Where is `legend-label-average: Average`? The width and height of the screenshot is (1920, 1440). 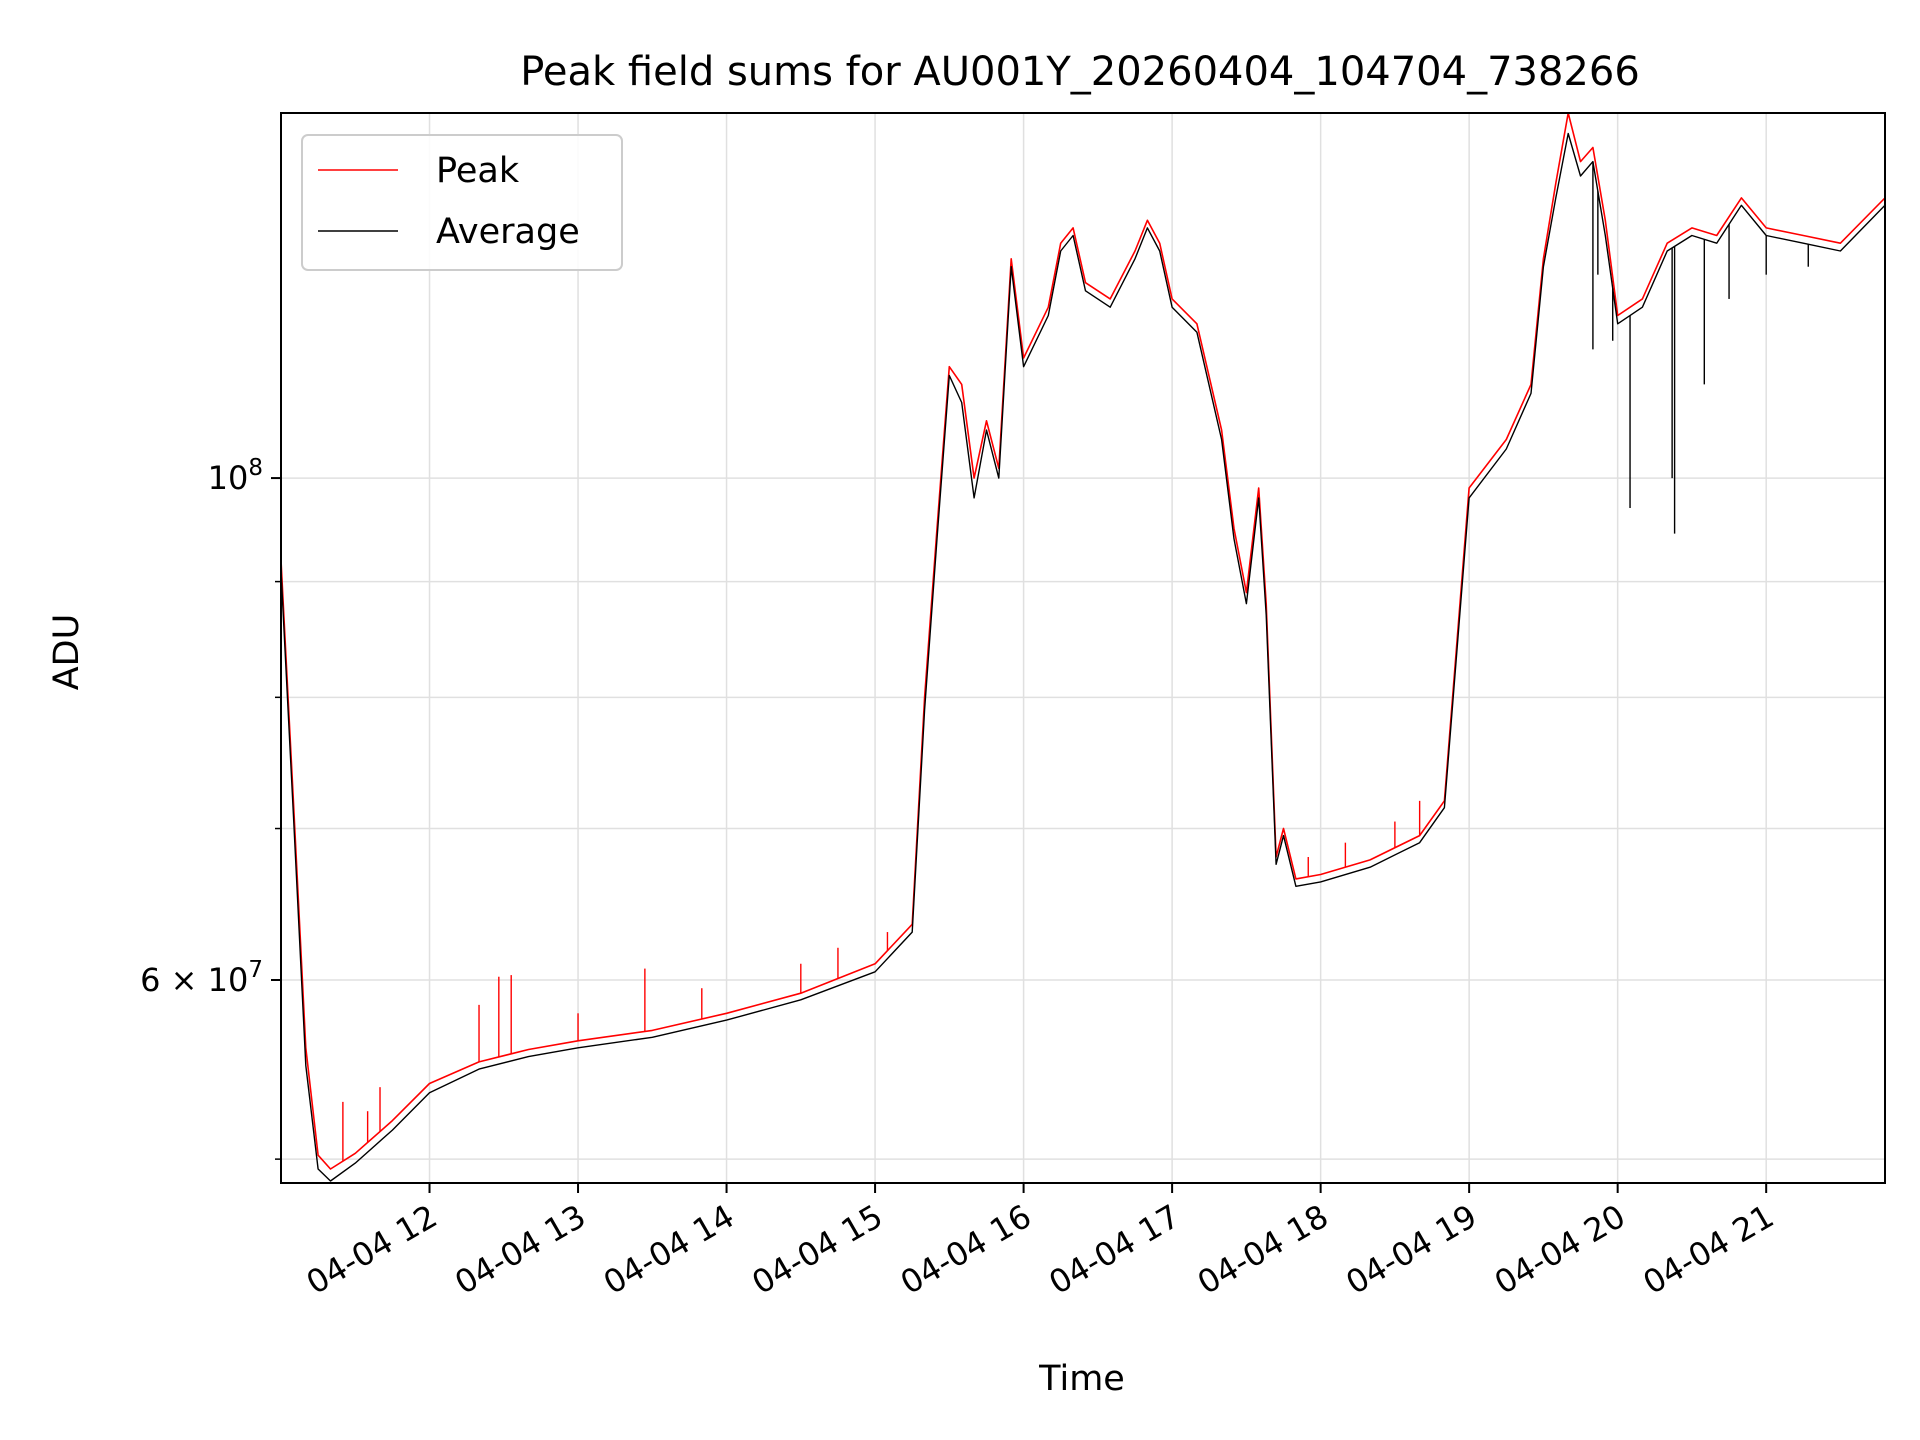 legend-label-average: Average is located at coordinates (508, 232).